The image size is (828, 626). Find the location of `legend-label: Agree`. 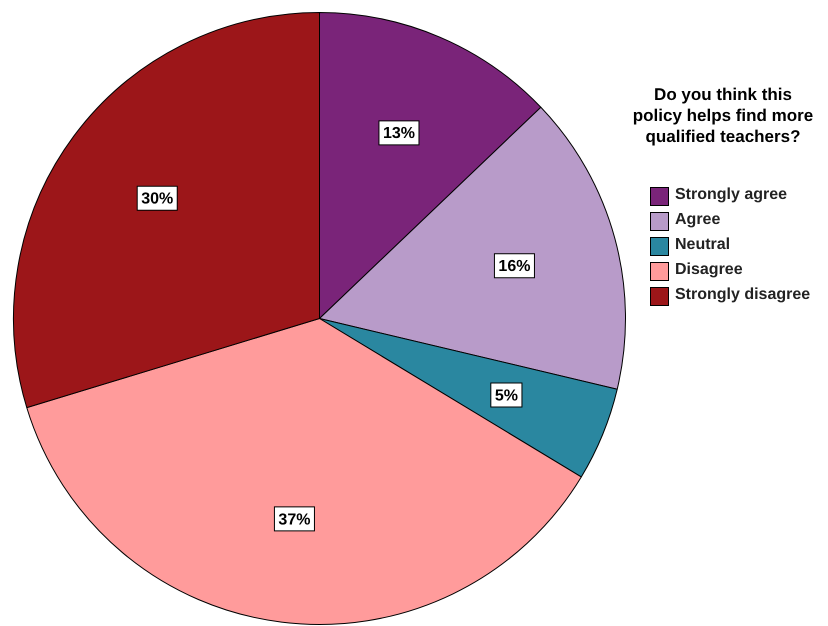

legend-label: Agree is located at coordinates (698, 220).